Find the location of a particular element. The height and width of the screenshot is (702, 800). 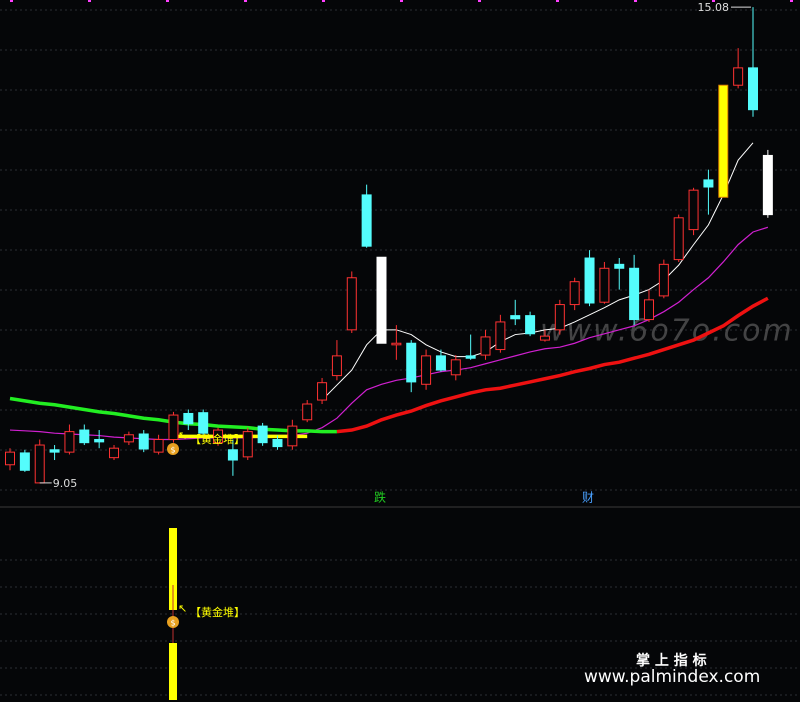

ma-line is located at coordinates (552, 365).